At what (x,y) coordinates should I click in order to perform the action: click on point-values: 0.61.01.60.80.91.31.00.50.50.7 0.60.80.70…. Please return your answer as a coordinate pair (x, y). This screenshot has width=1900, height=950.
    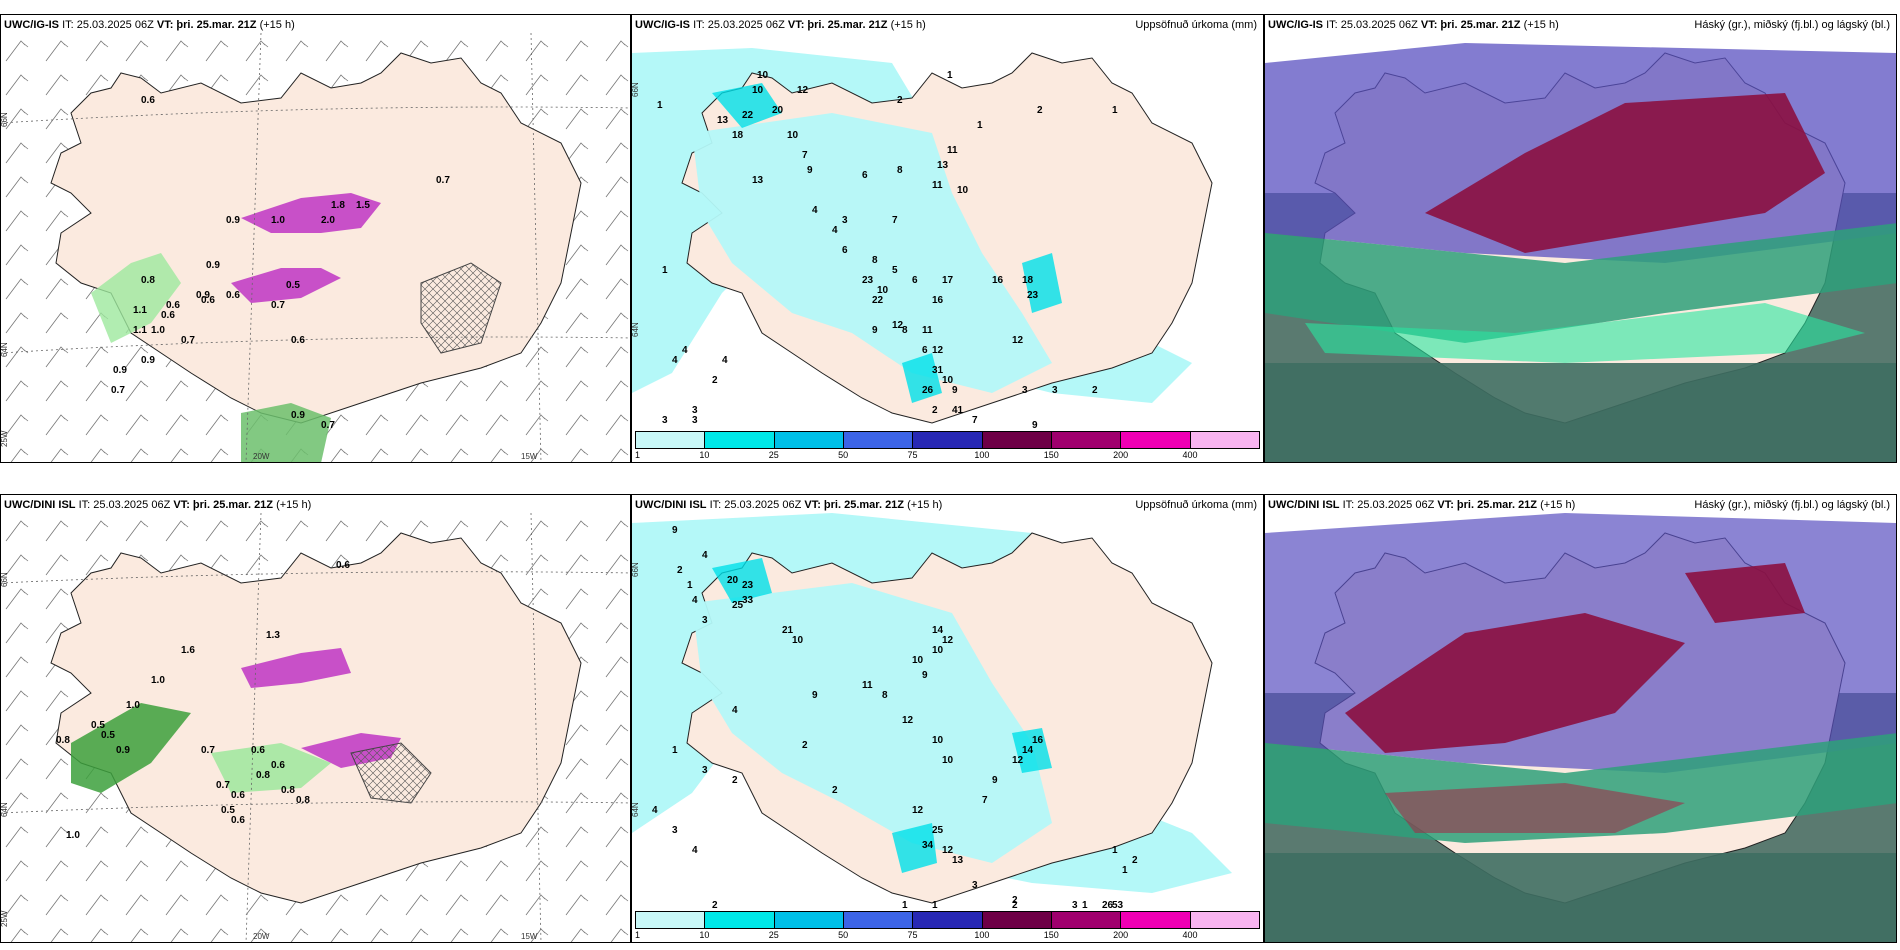
    Looking at the image, I should click on (203, 700).